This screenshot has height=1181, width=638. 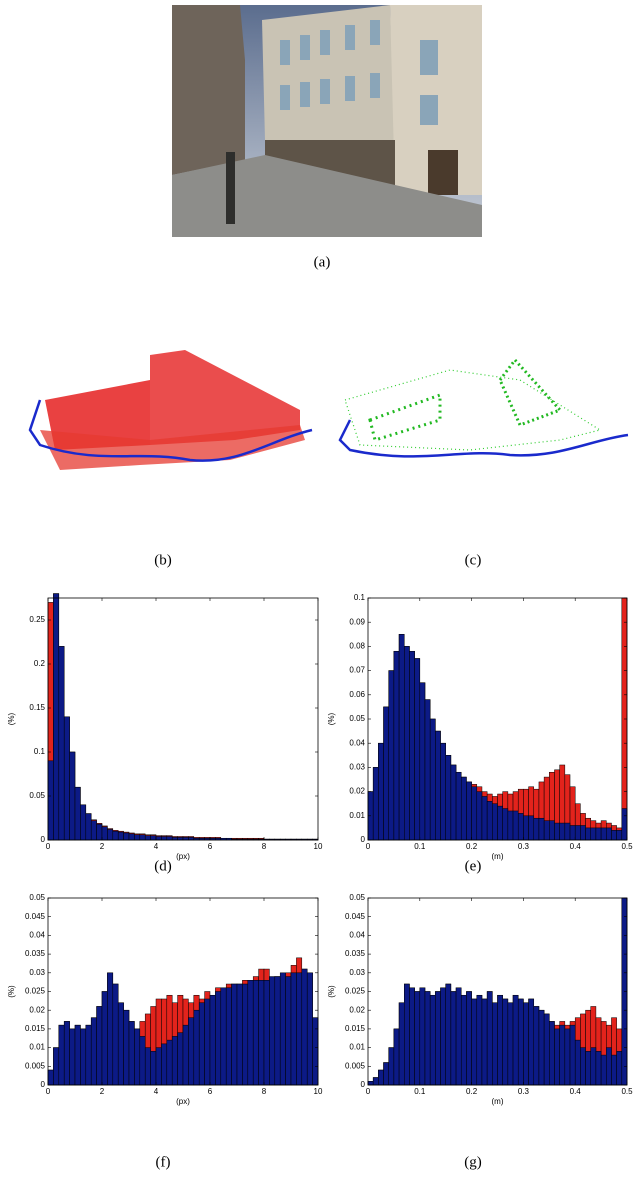 What do you see at coordinates (420, 1091) in the screenshot?
I see `x-tick-label: 0.1` at bounding box center [420, 1091].